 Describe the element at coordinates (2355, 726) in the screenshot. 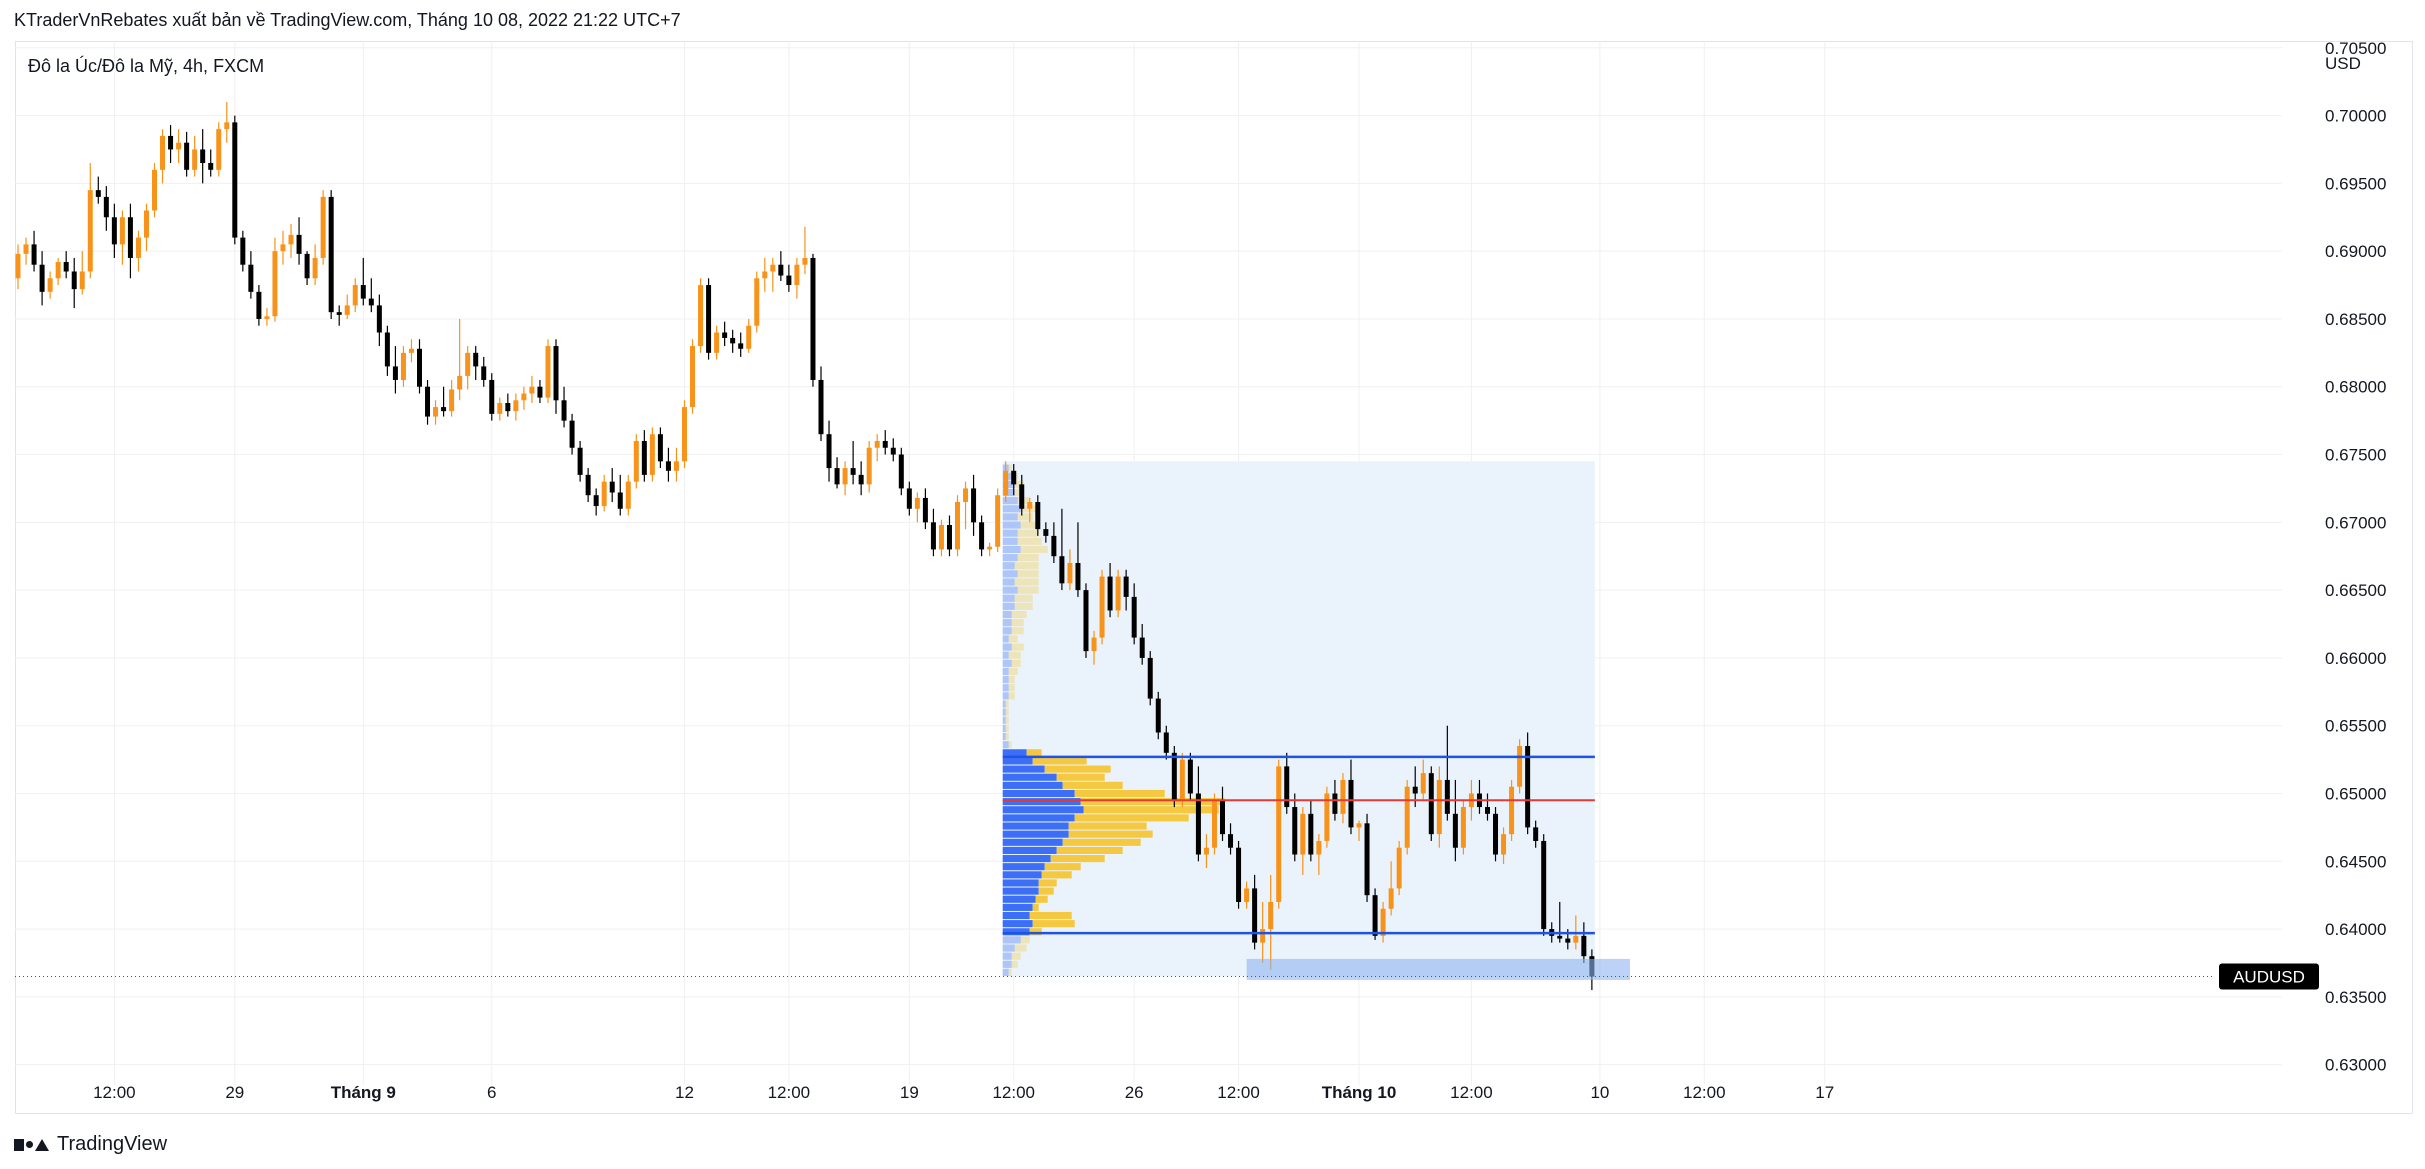

I see `price-axis-label: 0.65500` at that location.